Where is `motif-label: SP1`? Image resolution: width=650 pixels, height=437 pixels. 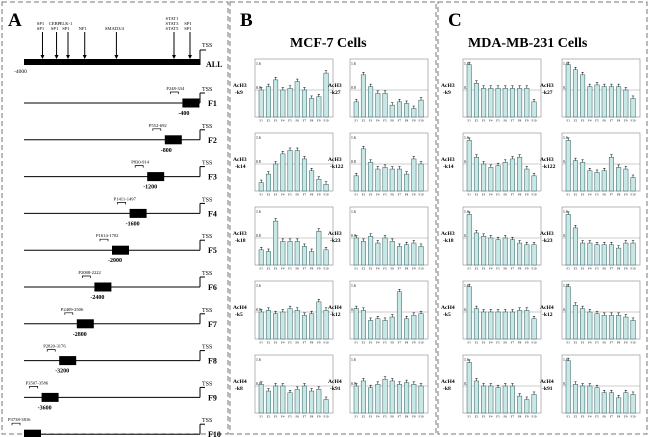
motif-label: SP1 is located at coordinates (55, 28).